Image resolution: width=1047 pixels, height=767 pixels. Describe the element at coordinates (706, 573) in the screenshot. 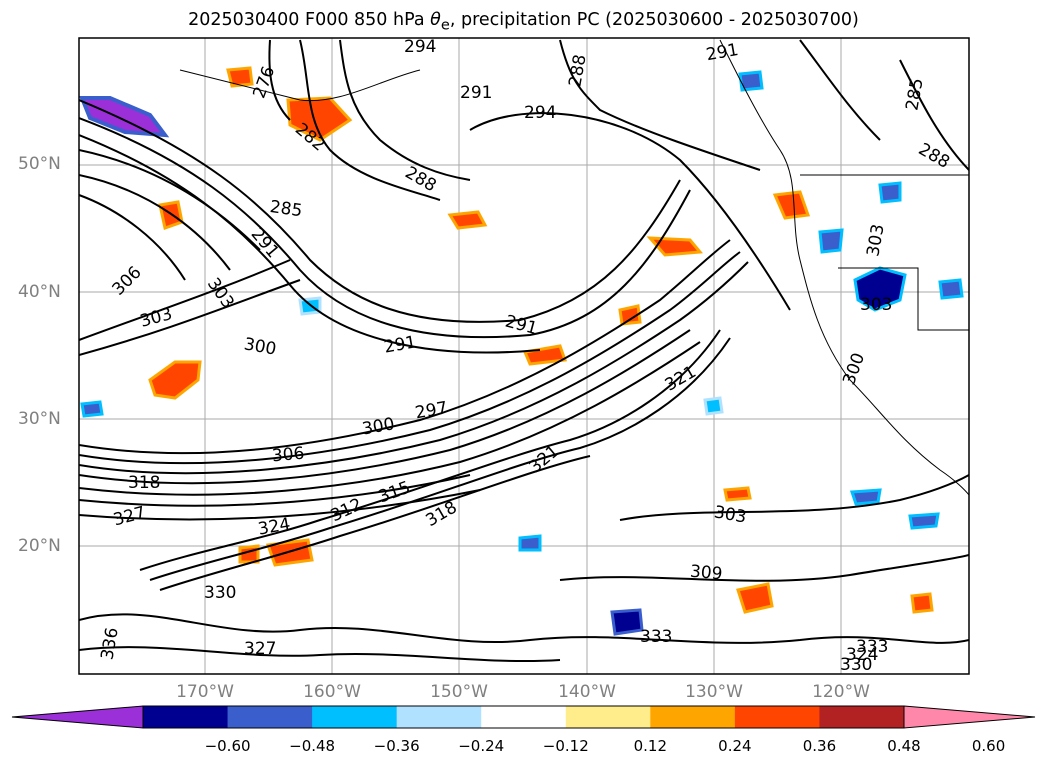

I see `contour-label: 309` at that location.